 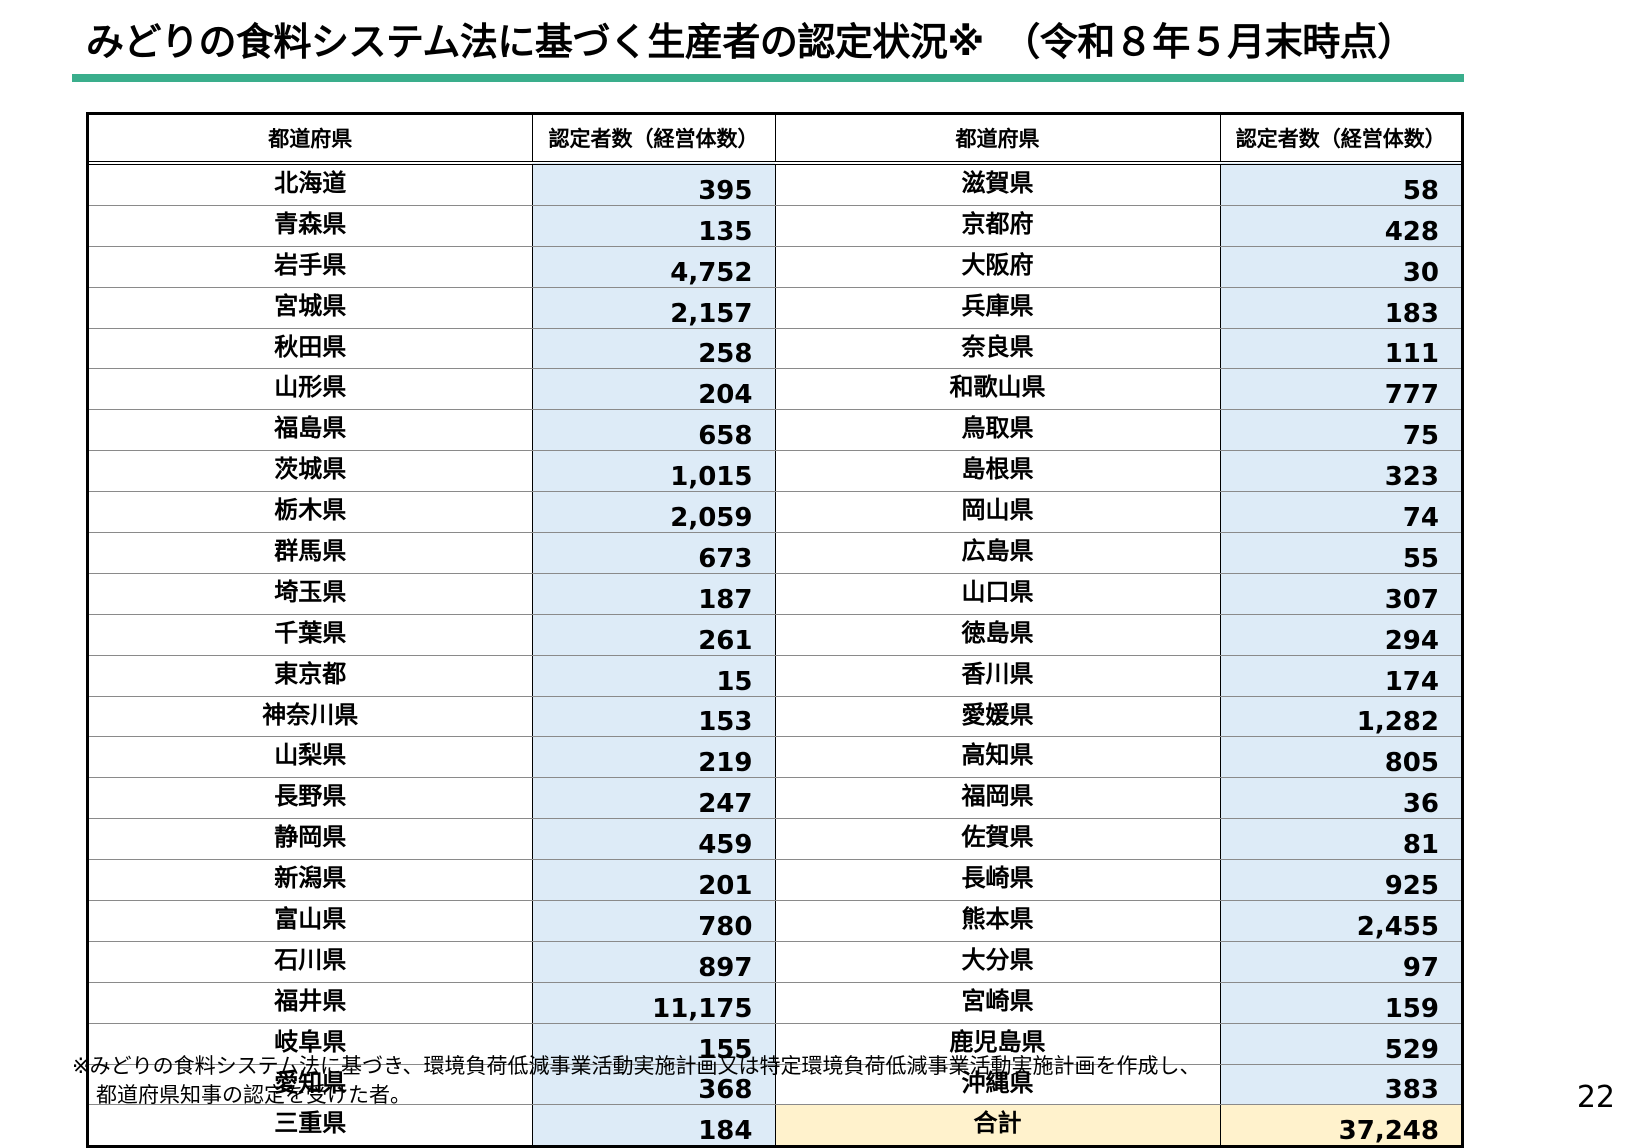 I want to click on total-label-cell: 合計, so click(x=998, y=1125).